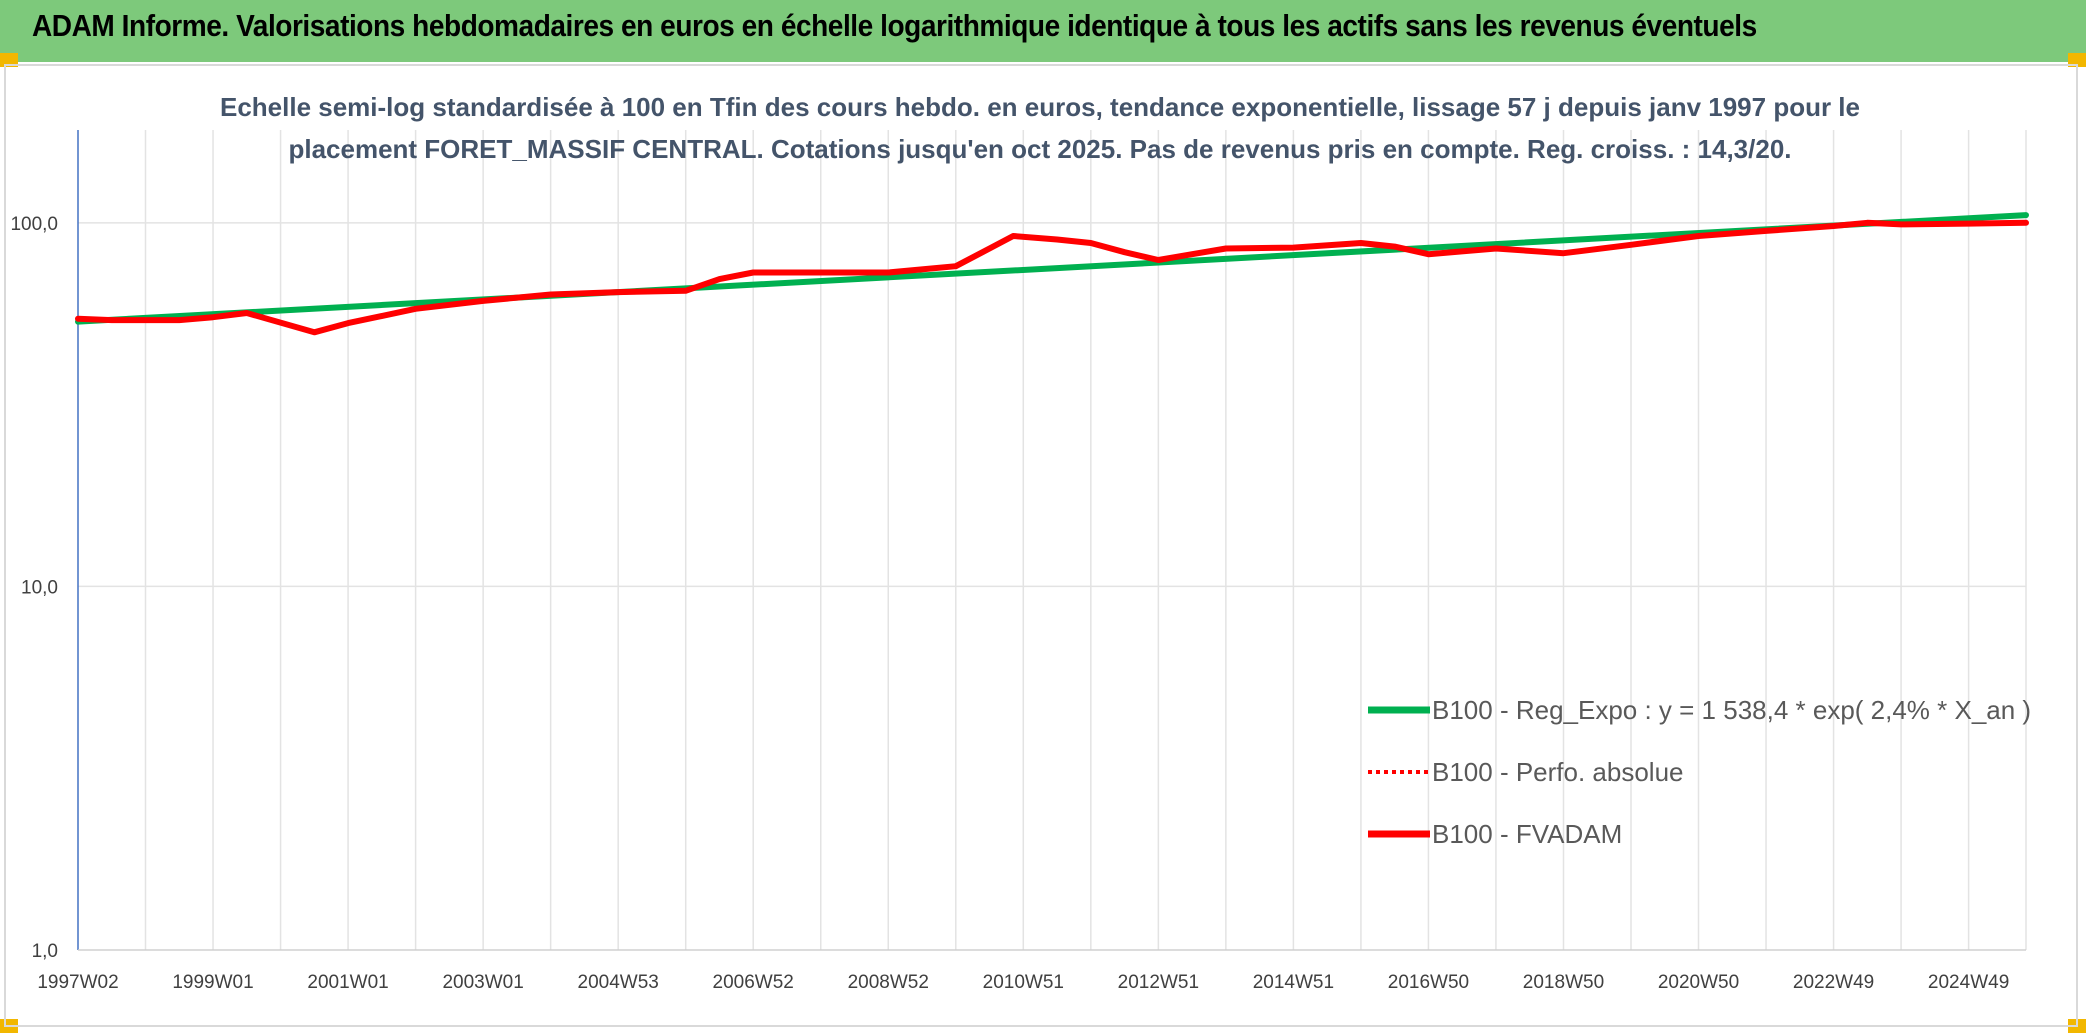 The height and width of the screenshot is (1033, 2086). What do you see at coordinates (618, 982) in the screenshot?
I see `x-tick-label: 2004W53` at bounding box center [618, 982].